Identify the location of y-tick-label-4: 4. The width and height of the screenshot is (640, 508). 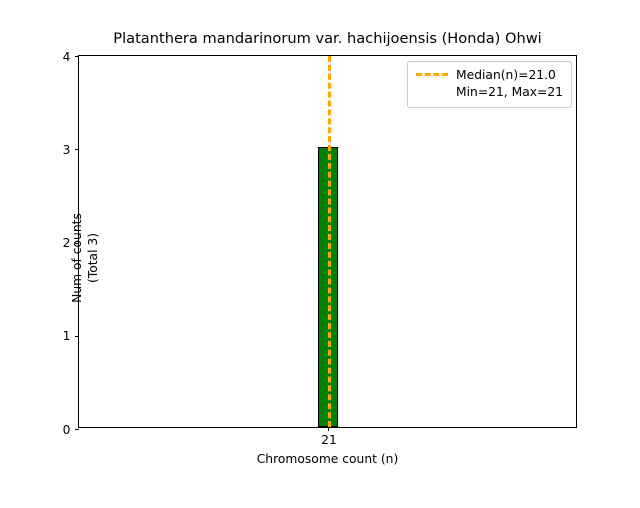
(66, 56).